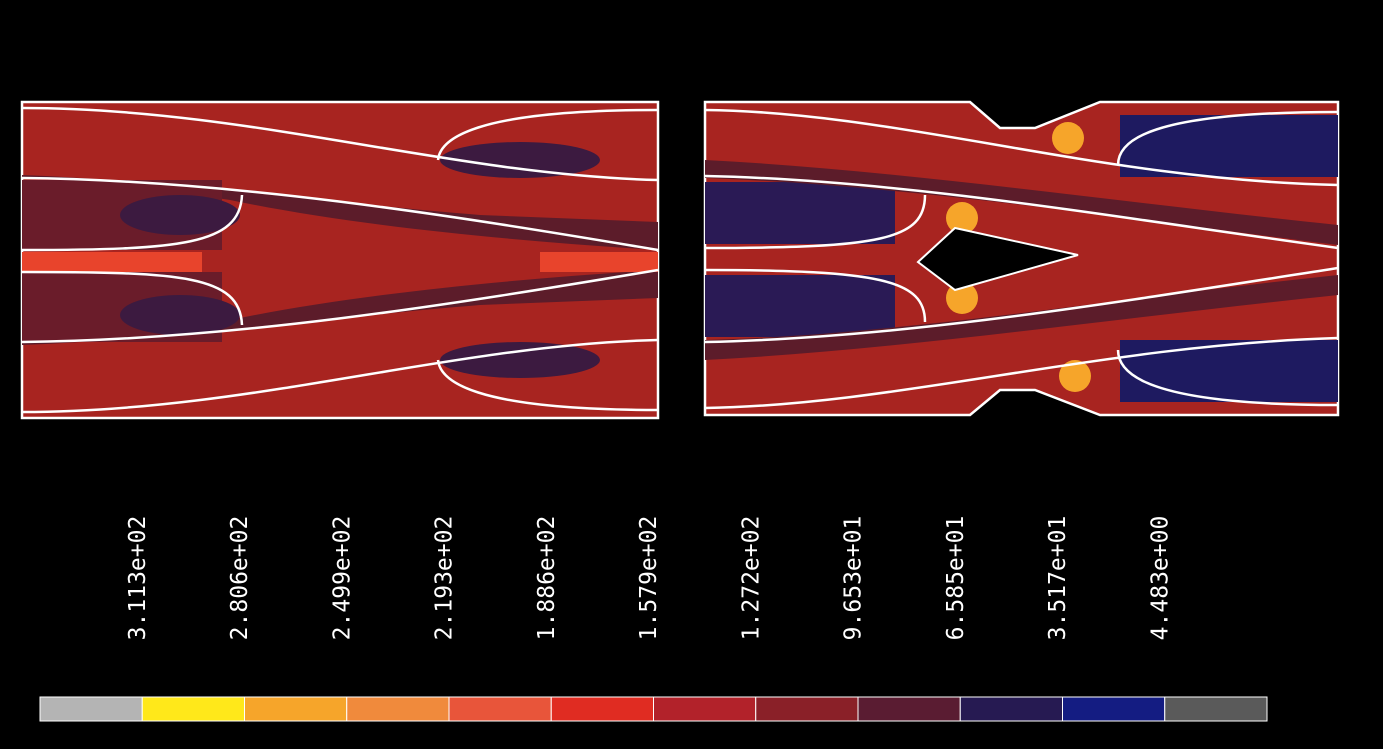 The height and width of the screenshot is (749, 1383). What do you see at coordinates (649, 578) in the screenshot?
I see `legend-label: 1.579e+02` at bounding box center [649, 578].